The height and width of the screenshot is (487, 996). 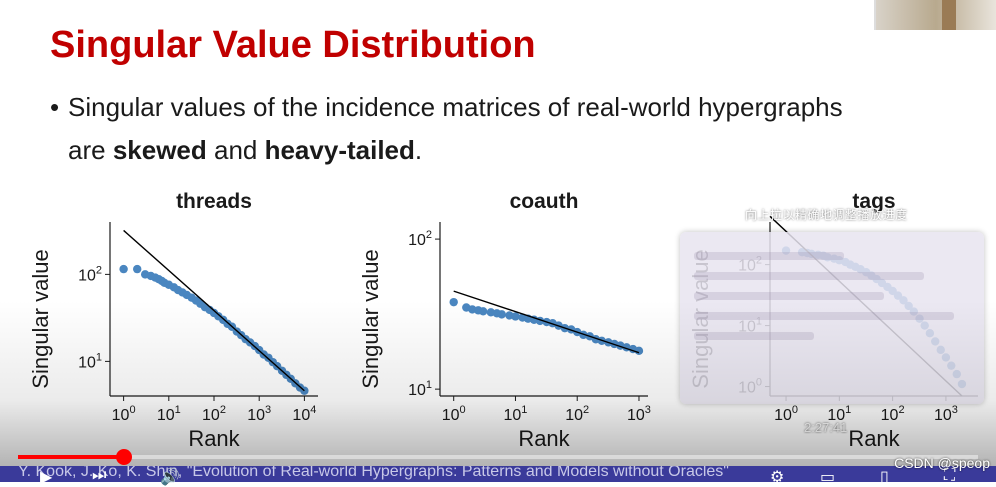 I want to click on progress-played, so click(x=71, y=457).